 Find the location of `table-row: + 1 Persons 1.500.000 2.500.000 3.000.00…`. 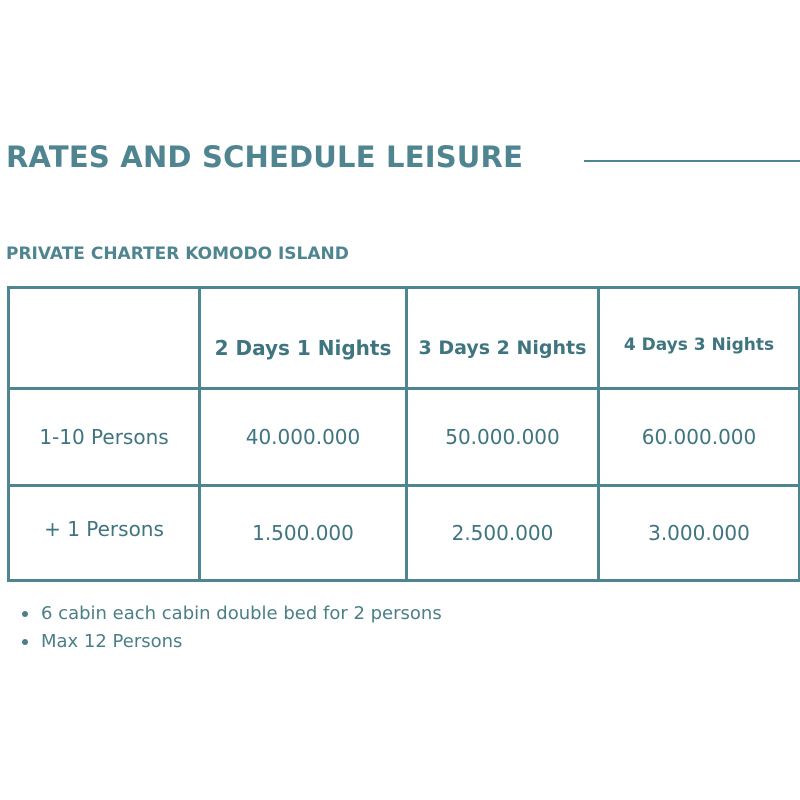

table-row: + 1 Persons 1.500.000 2.500.000 3.000.00… is located at coordinates (403, 533).